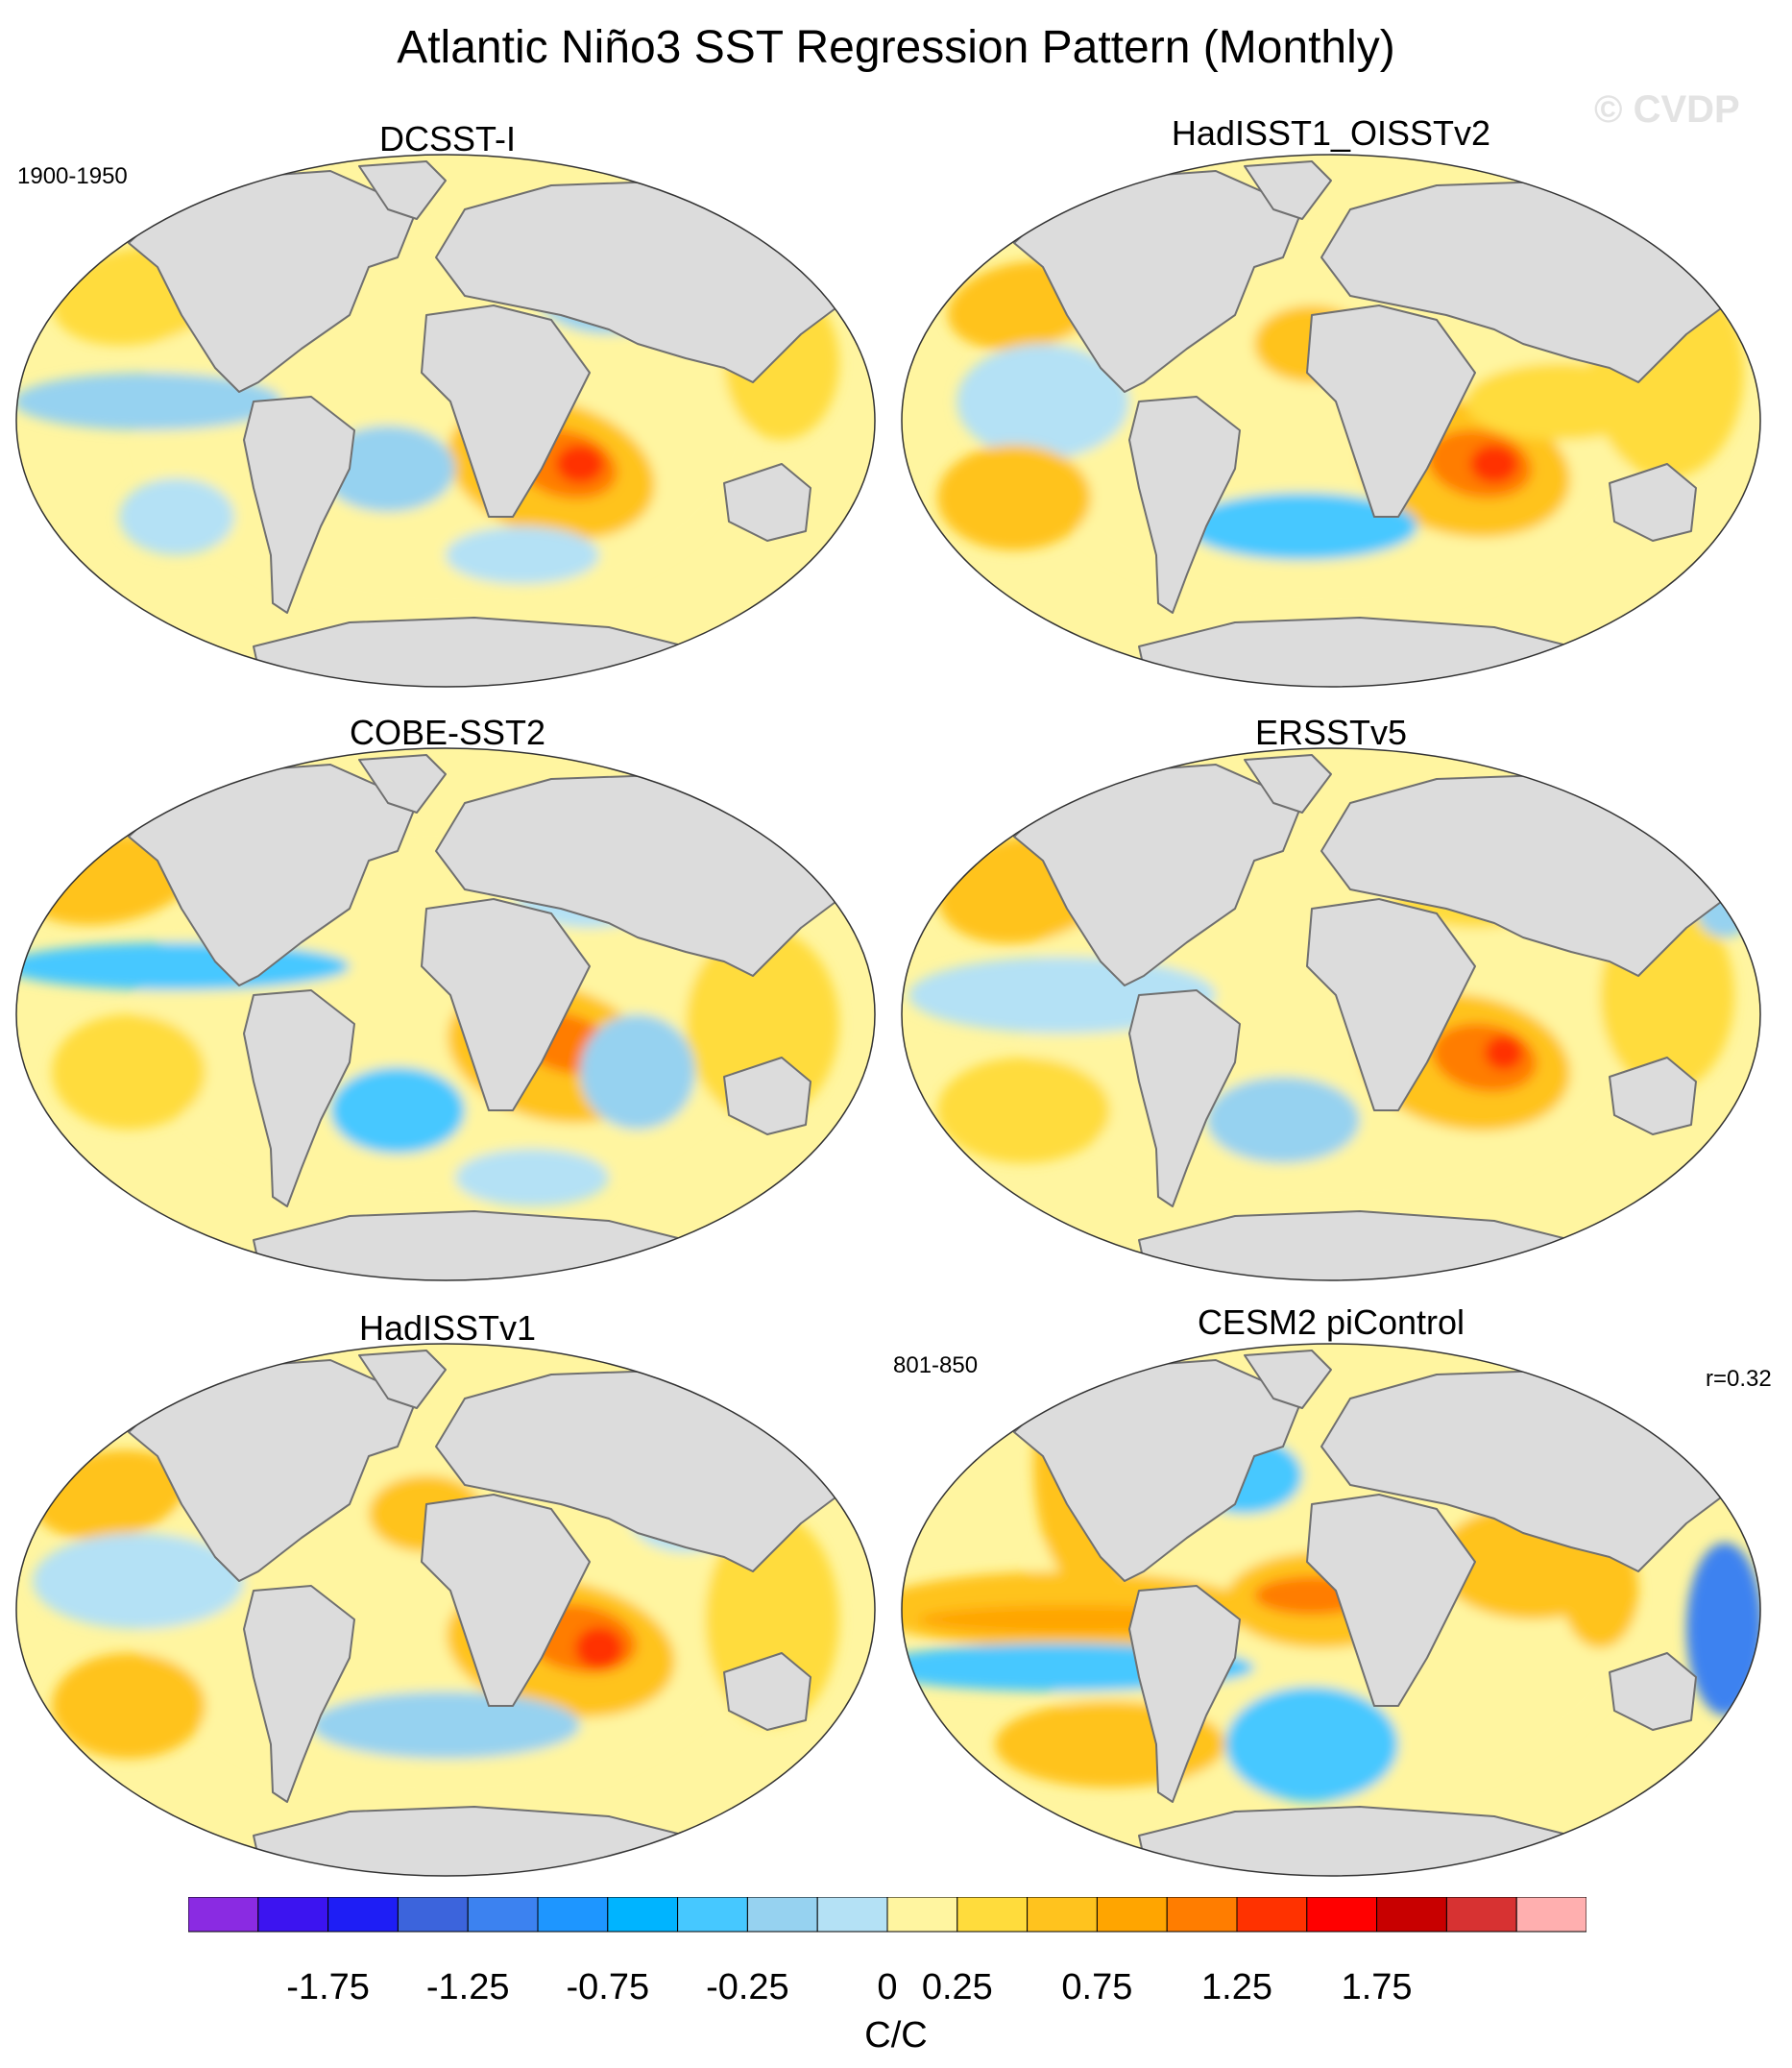  Describe the element at coordinates (887, 1987) in the screenshot. I see `colorbar-tick-label: 0` at that location.